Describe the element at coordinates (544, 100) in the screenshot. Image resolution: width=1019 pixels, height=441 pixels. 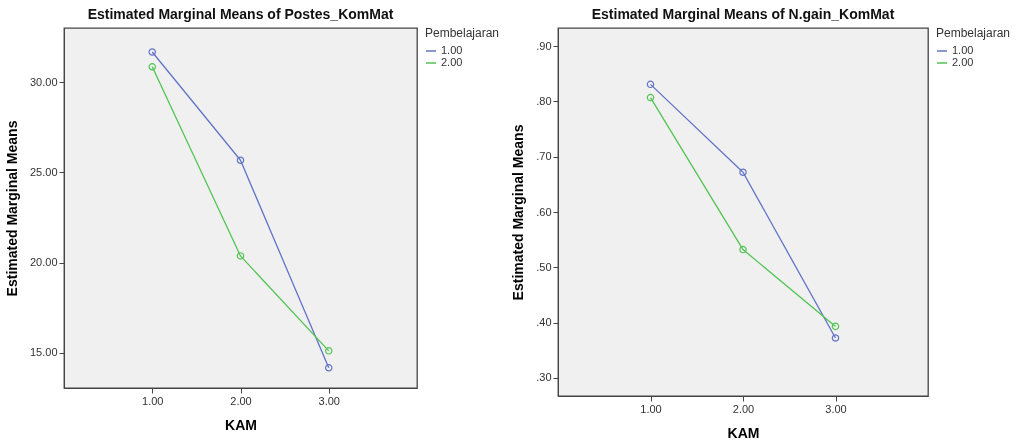
I see `y-tick-label: .80` at that location.